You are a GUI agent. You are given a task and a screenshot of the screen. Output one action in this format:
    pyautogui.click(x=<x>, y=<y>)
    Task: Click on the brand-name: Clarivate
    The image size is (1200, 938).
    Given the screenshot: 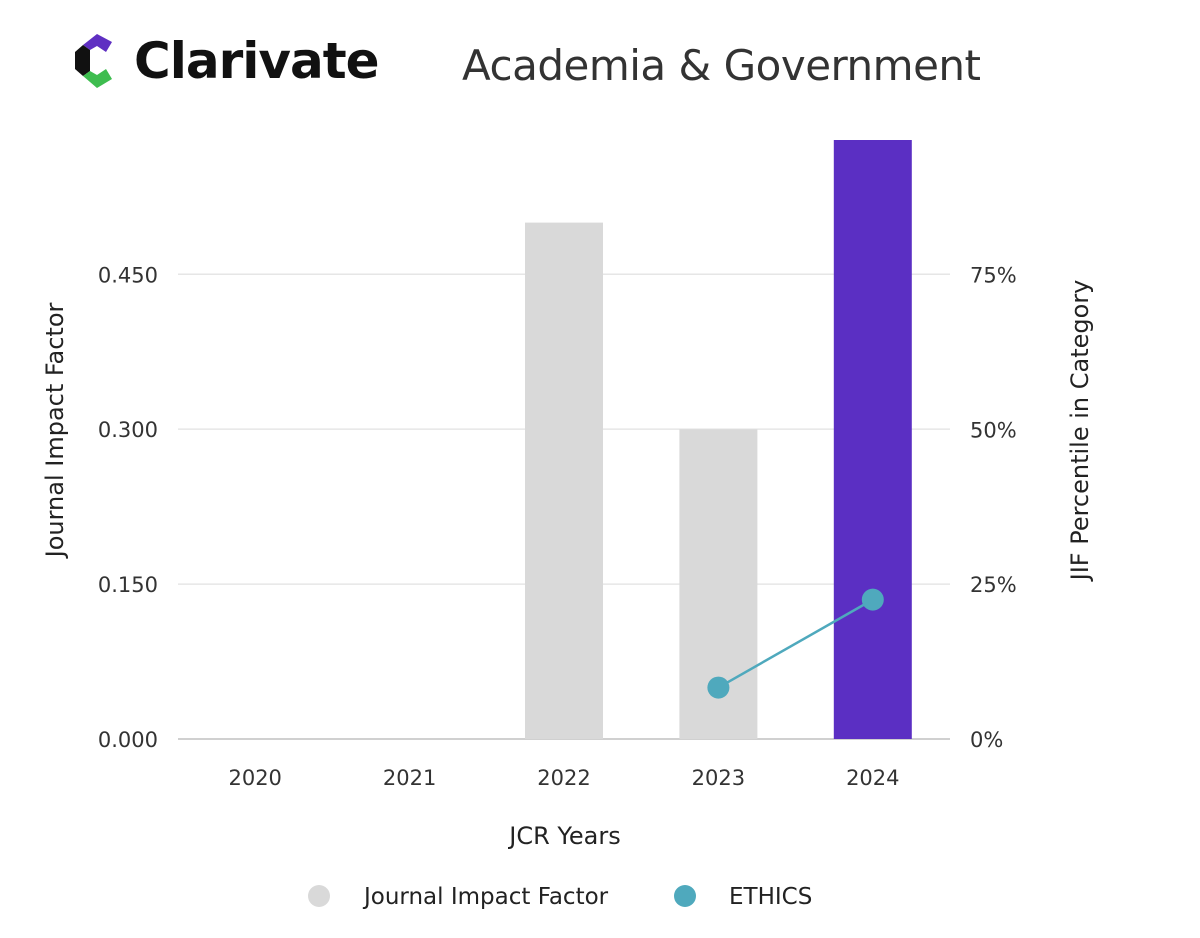 What is the action you would take?
    pyautogui.click(x=257, y=61)
    